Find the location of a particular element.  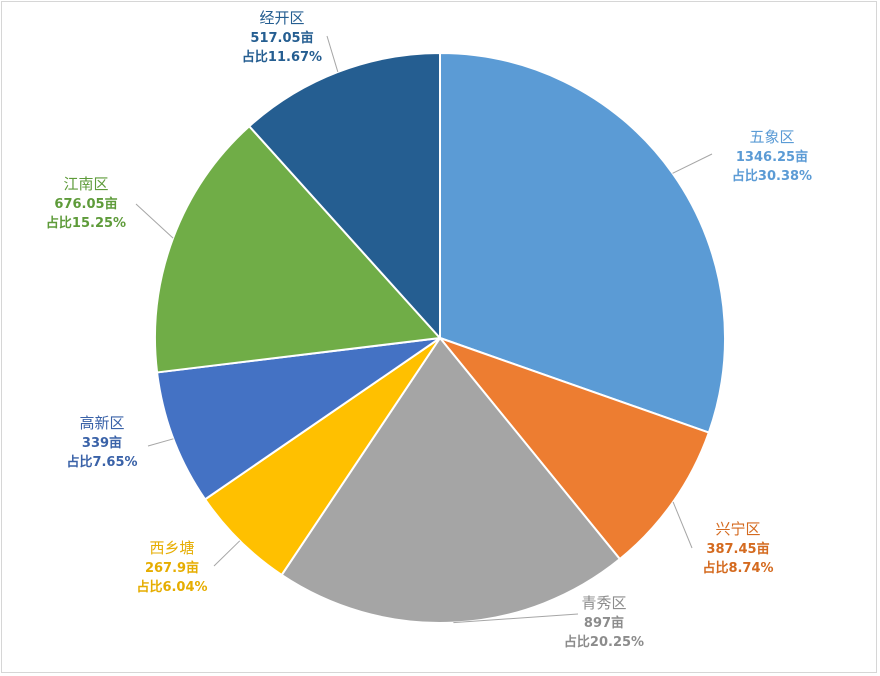

label-name: 西乡塘 is located at coordinates (171, 548).